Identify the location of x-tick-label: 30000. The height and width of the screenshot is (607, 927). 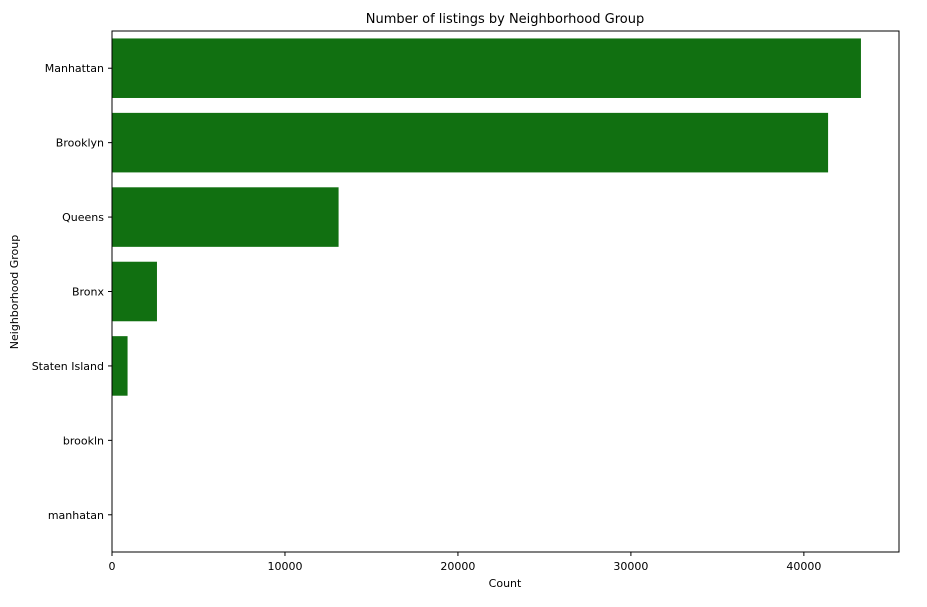
(630, 566).